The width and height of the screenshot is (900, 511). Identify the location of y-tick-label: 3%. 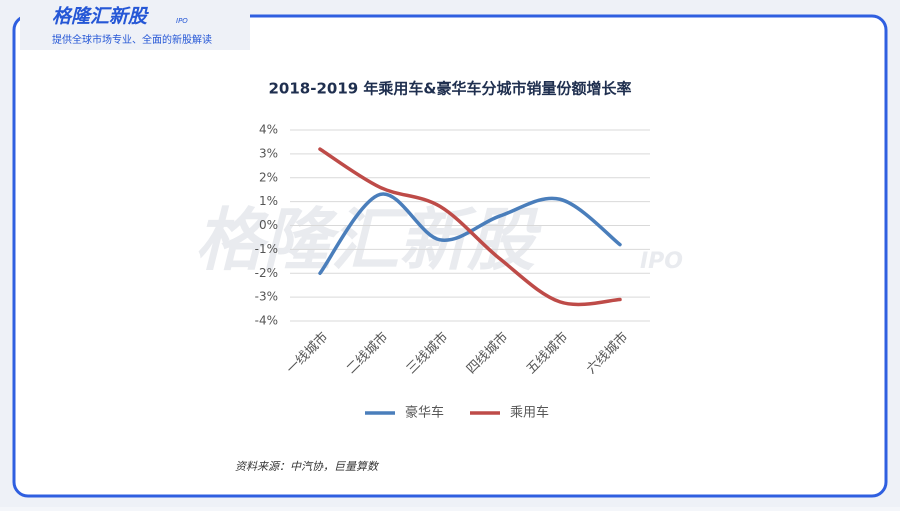
(268, 153).